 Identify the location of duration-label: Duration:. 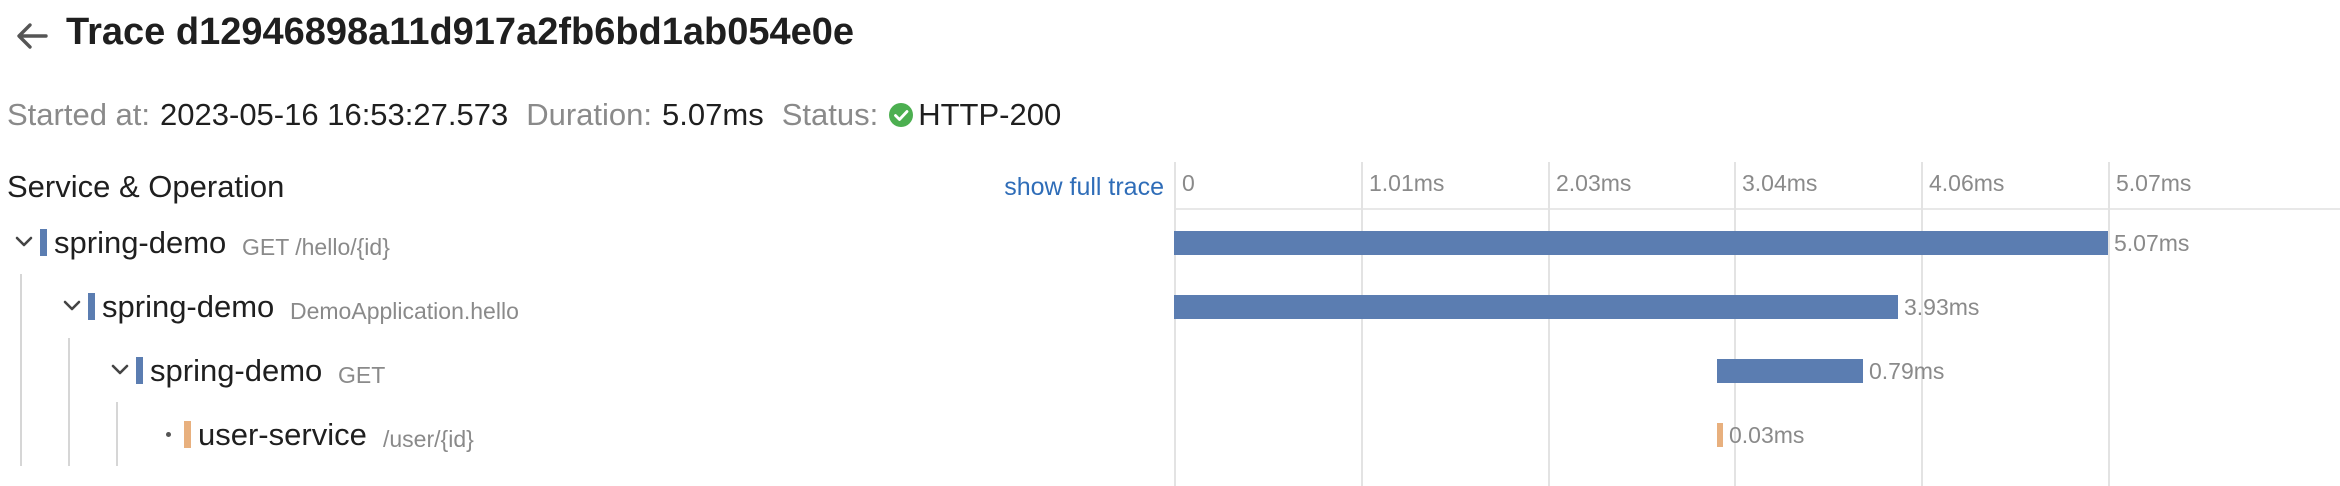
(589, 114).